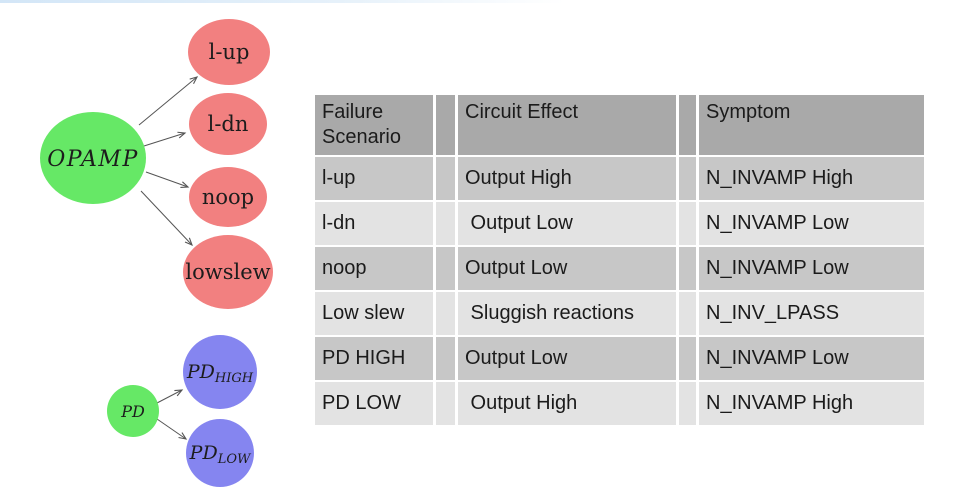 This screenshot has height=492, width=964. I want to click on failure-node-noop, so click(228, 197).